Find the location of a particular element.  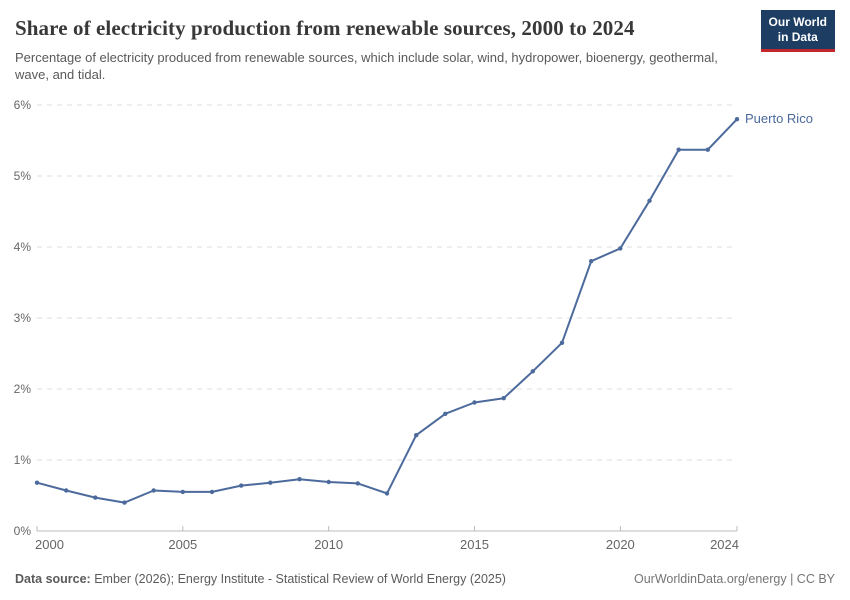

x-tick-label: 2005 is located at coordinates (182, 544).